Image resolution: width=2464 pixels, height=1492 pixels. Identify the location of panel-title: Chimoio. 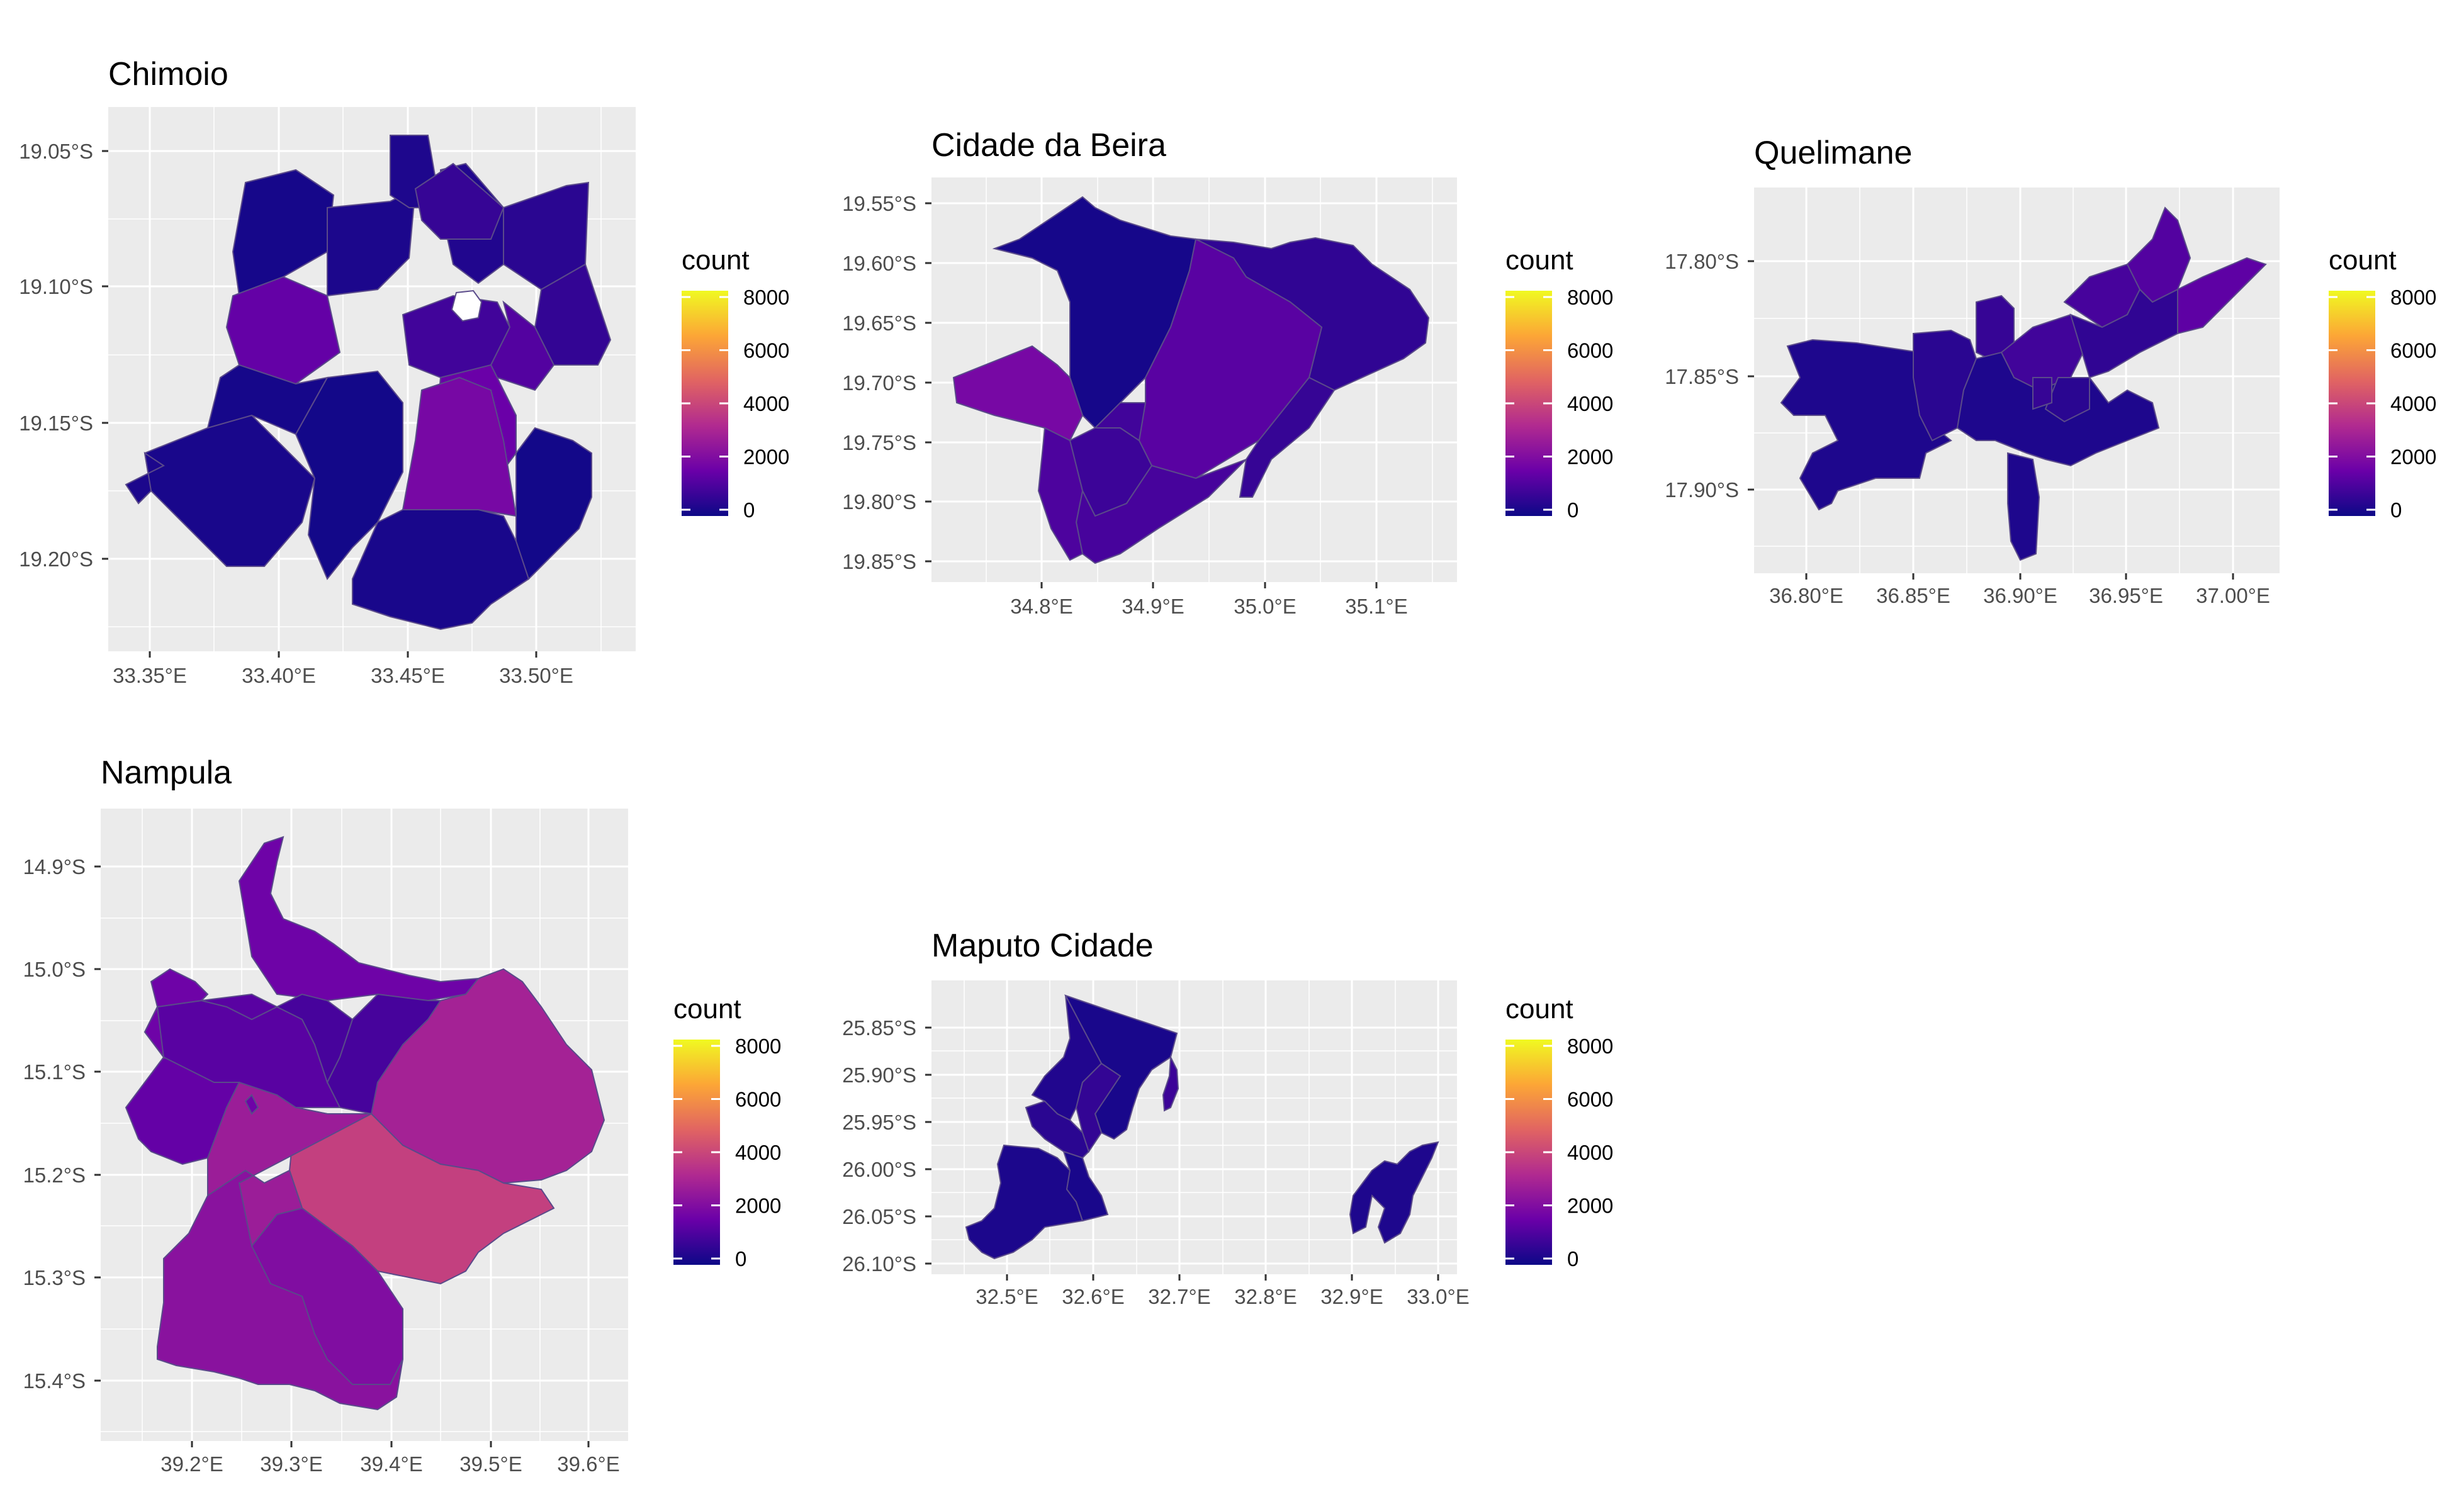
(168, 74).